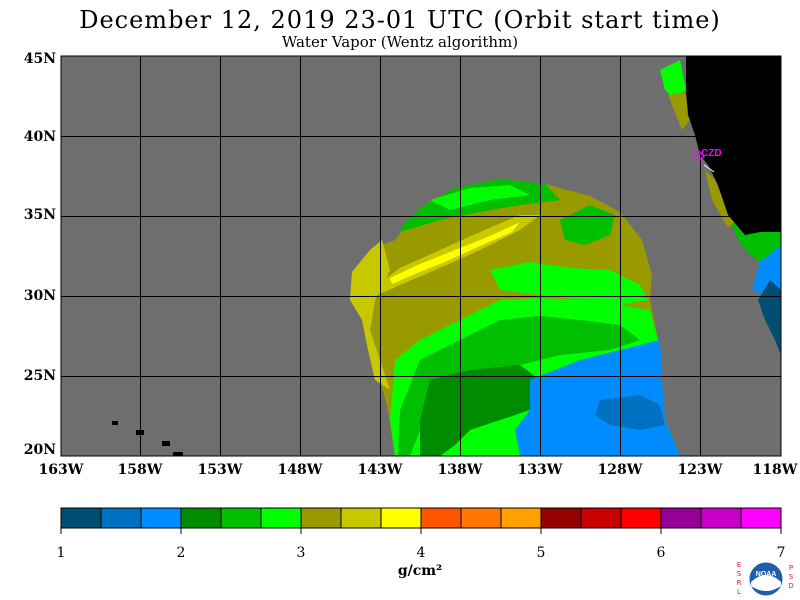  I want to click on colorbar-tick-7: 7, so click(781, 553).